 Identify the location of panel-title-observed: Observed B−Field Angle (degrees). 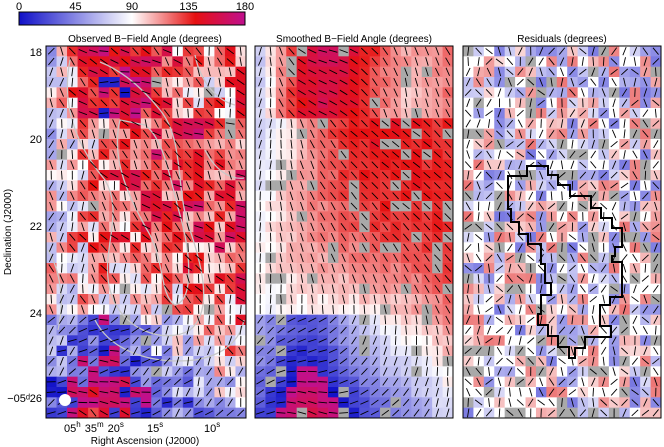
(145, 39).